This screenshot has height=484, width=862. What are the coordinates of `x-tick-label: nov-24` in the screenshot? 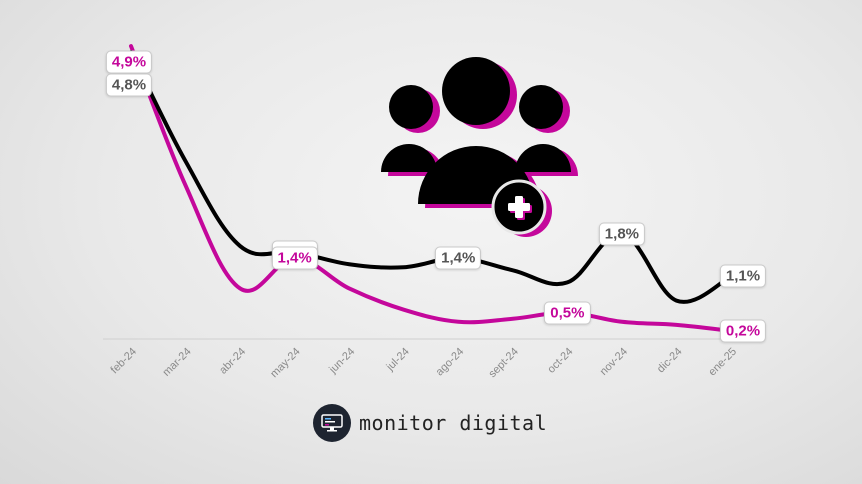 It's located at (614, 362).